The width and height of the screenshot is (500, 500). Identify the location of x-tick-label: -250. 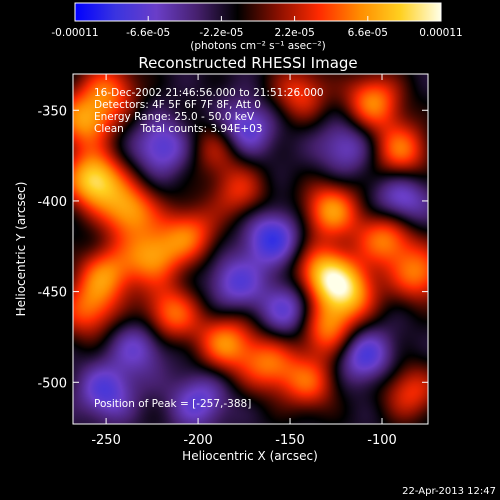
(106, 440).